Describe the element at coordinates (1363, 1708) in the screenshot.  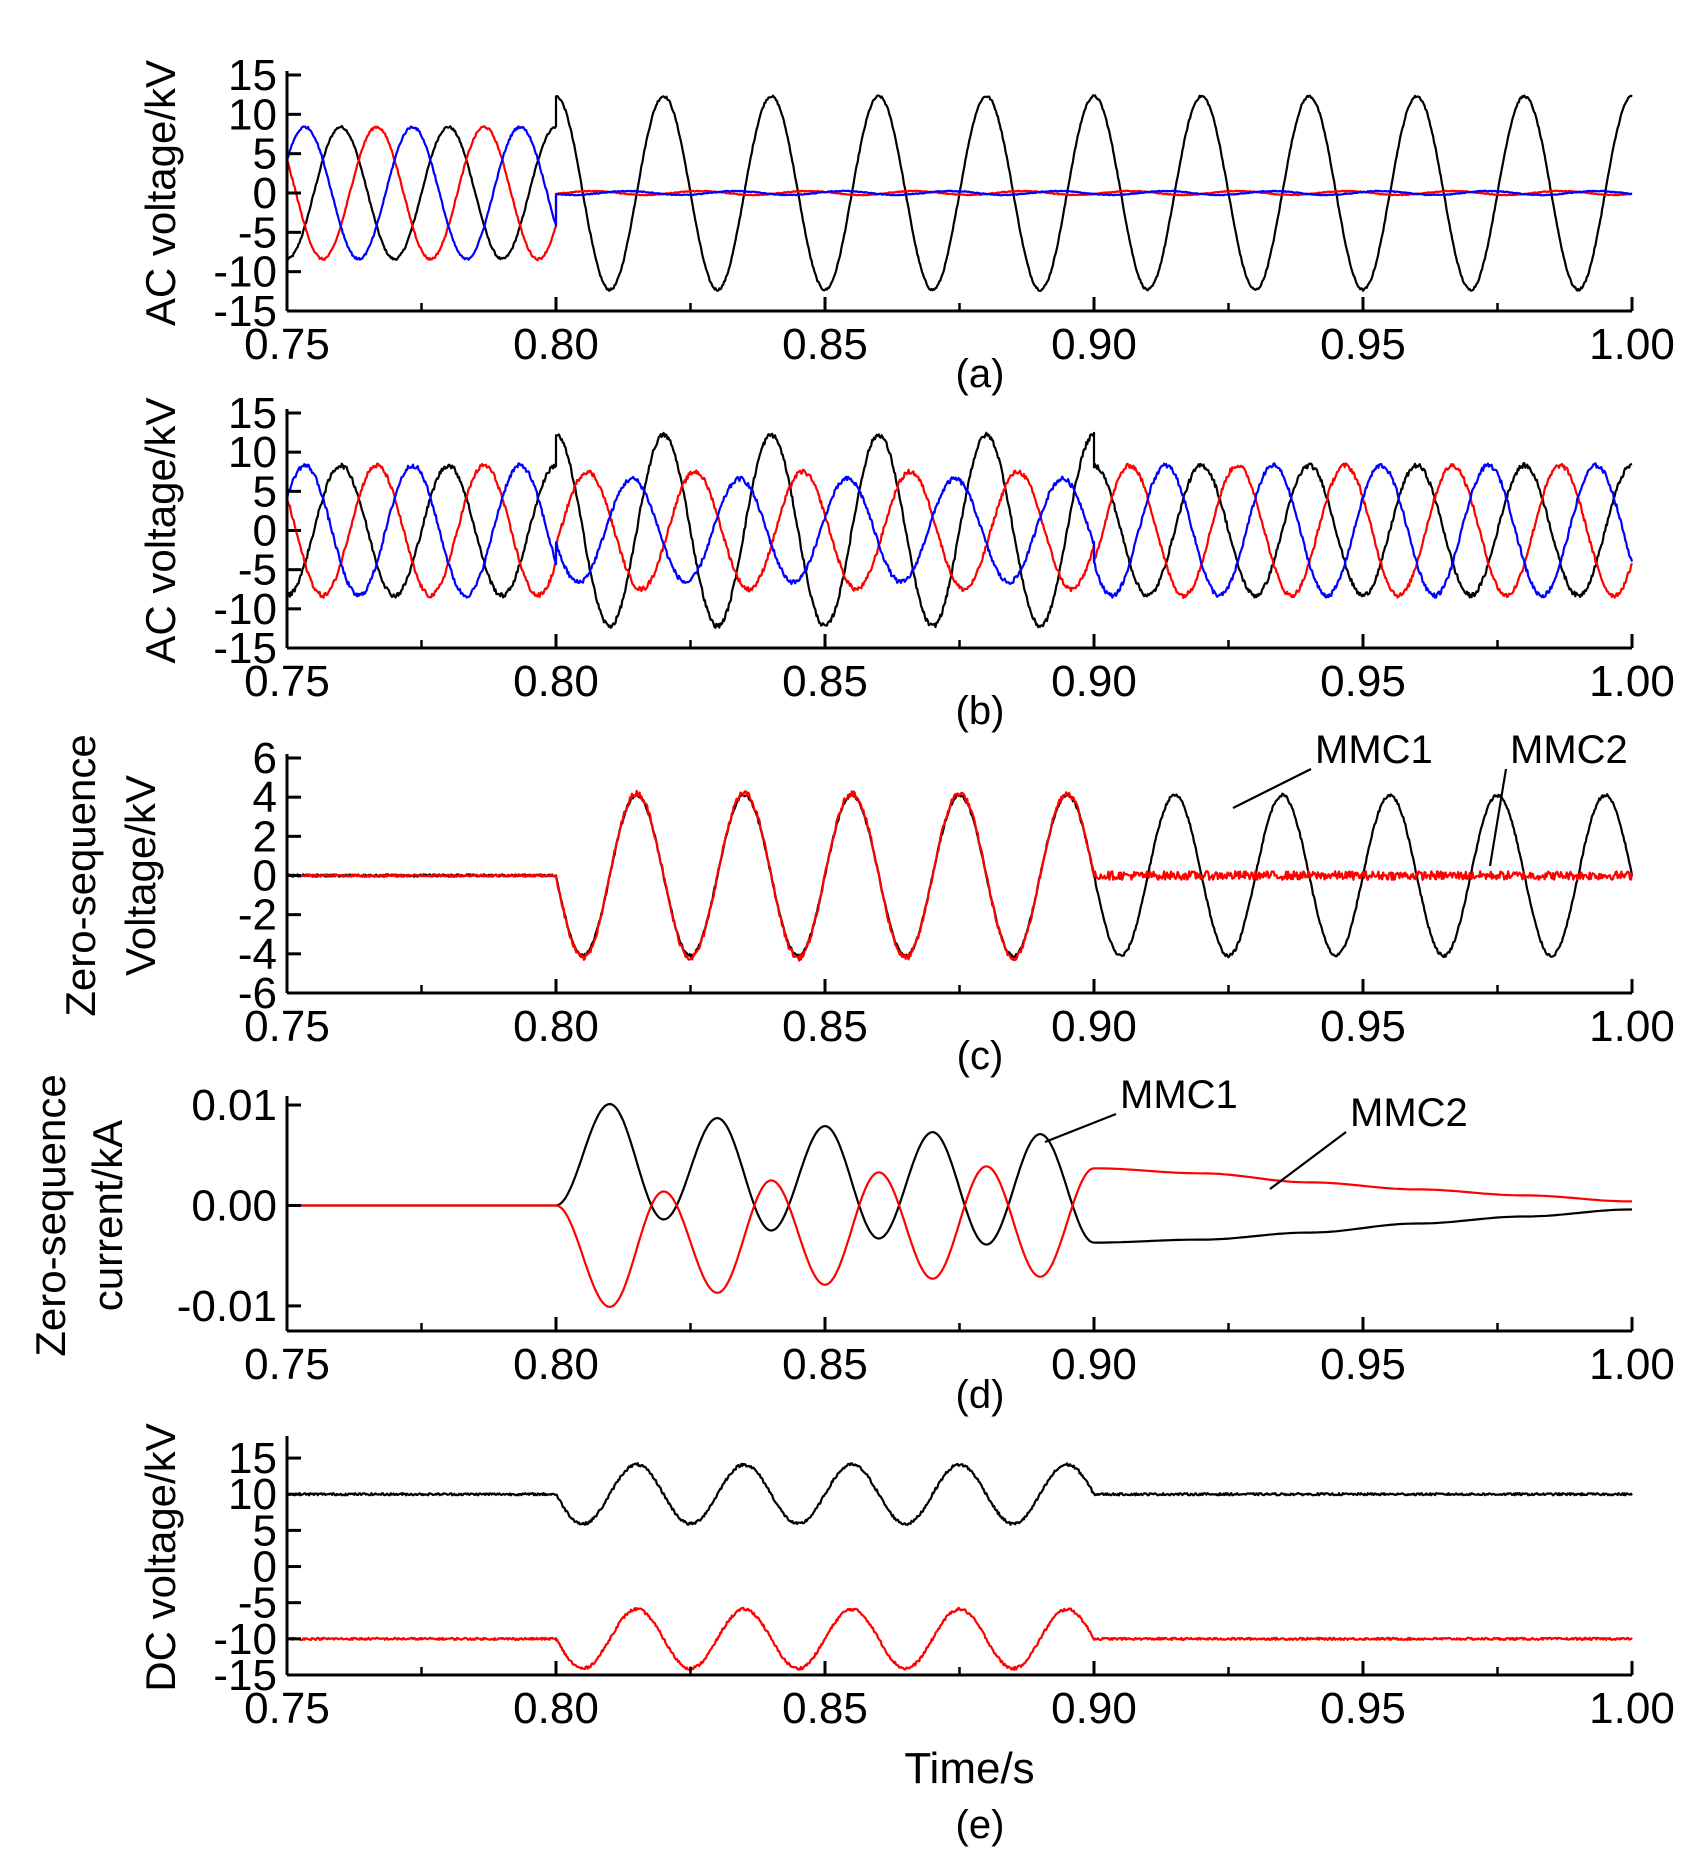
I see `x-tick-label-e: 0.95` at that location.